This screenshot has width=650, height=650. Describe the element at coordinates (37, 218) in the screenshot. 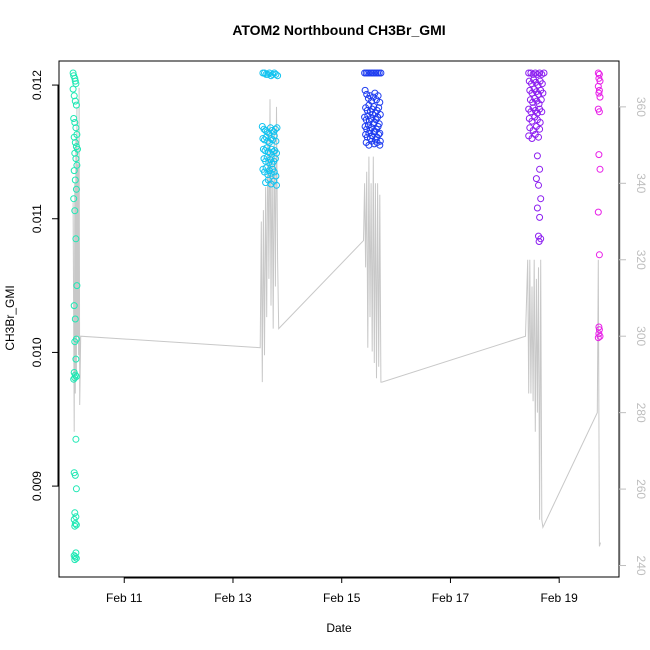

I see `y-tick-label: 0.011` at that location.